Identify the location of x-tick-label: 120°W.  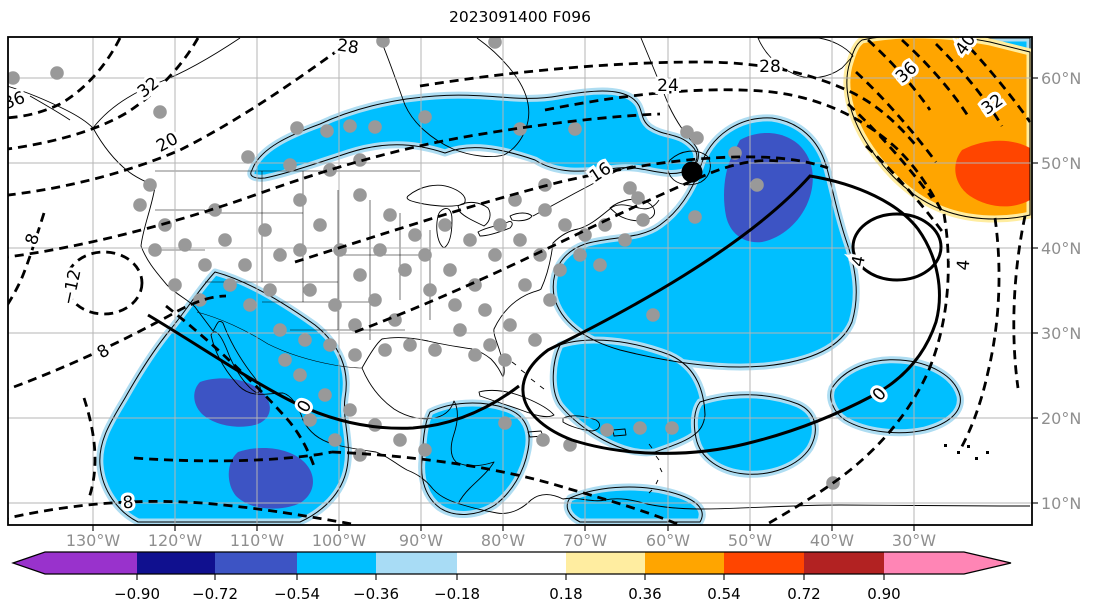
(175, 540).